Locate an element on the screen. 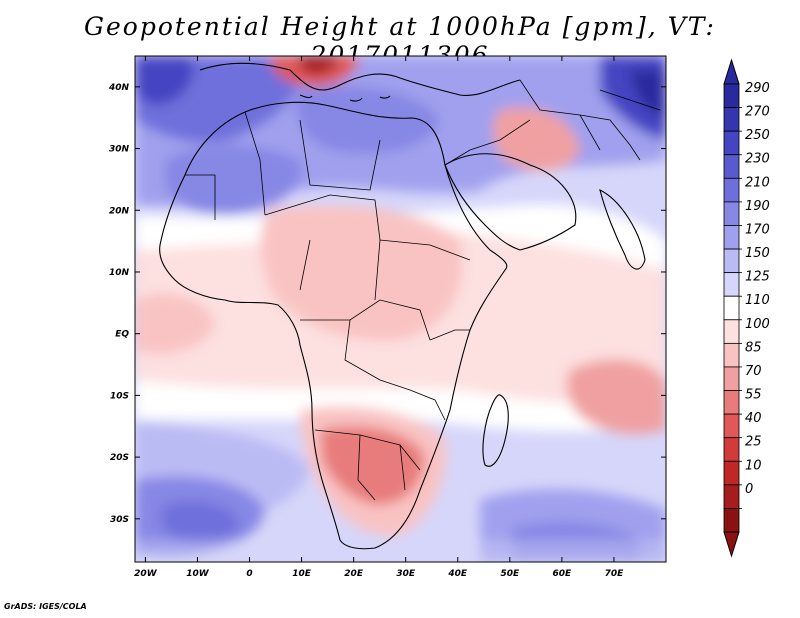 This screenshot has height=618, width=800. field-mascarene-low is located at coordinates (616, 396).